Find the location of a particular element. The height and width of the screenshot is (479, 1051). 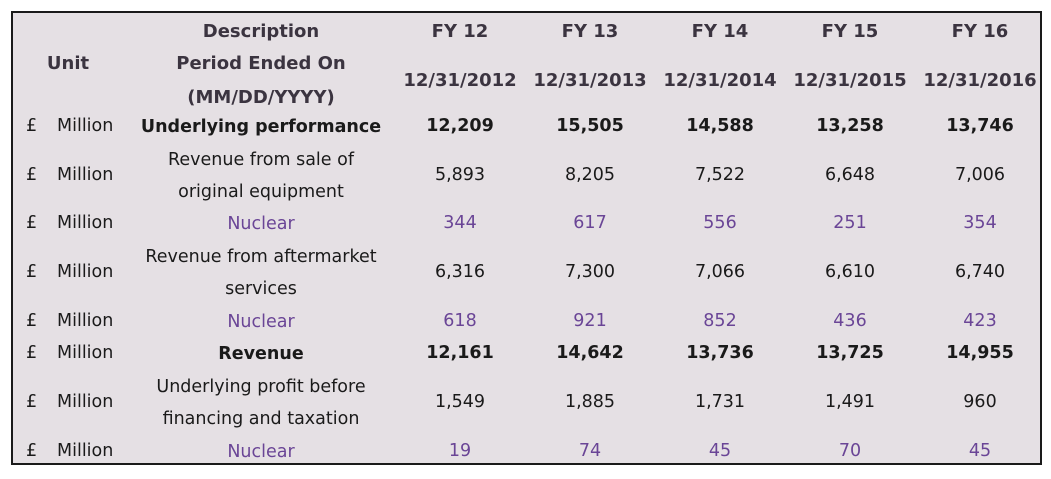

value-cell: 1,549 is located at coordinates (460, 402).